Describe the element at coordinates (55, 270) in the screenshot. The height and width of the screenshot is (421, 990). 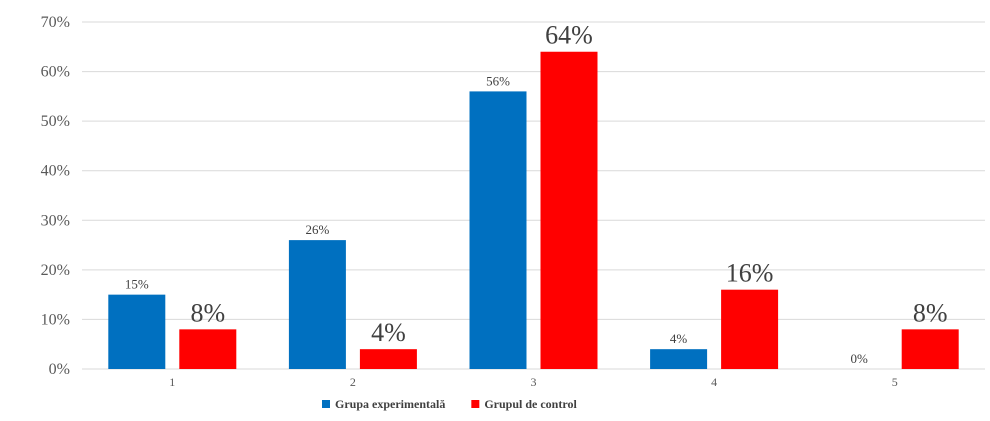
I see `y-tick-label: 20%` at that location.